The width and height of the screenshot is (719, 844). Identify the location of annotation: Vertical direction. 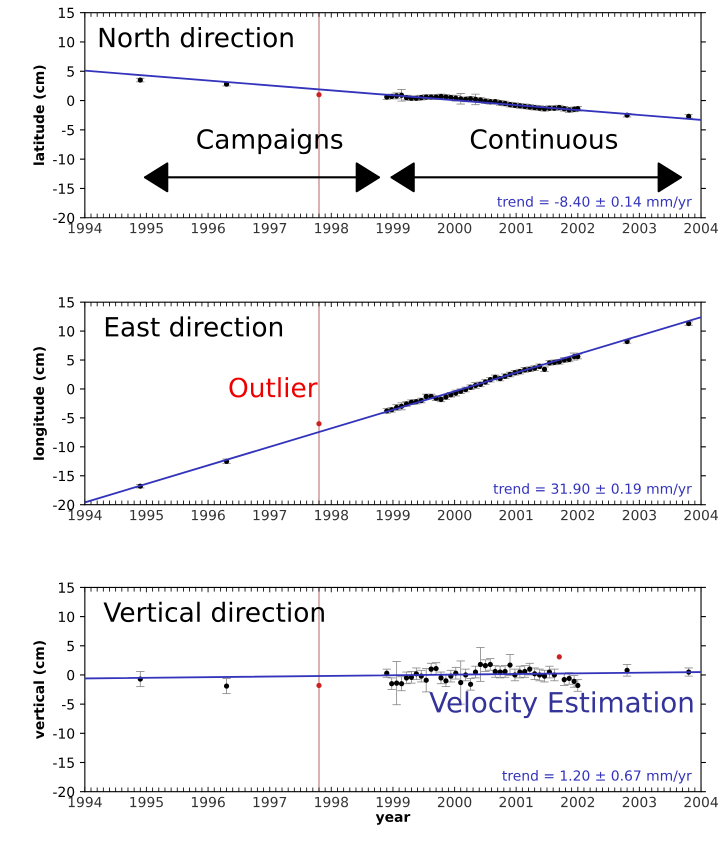
(214, 612).